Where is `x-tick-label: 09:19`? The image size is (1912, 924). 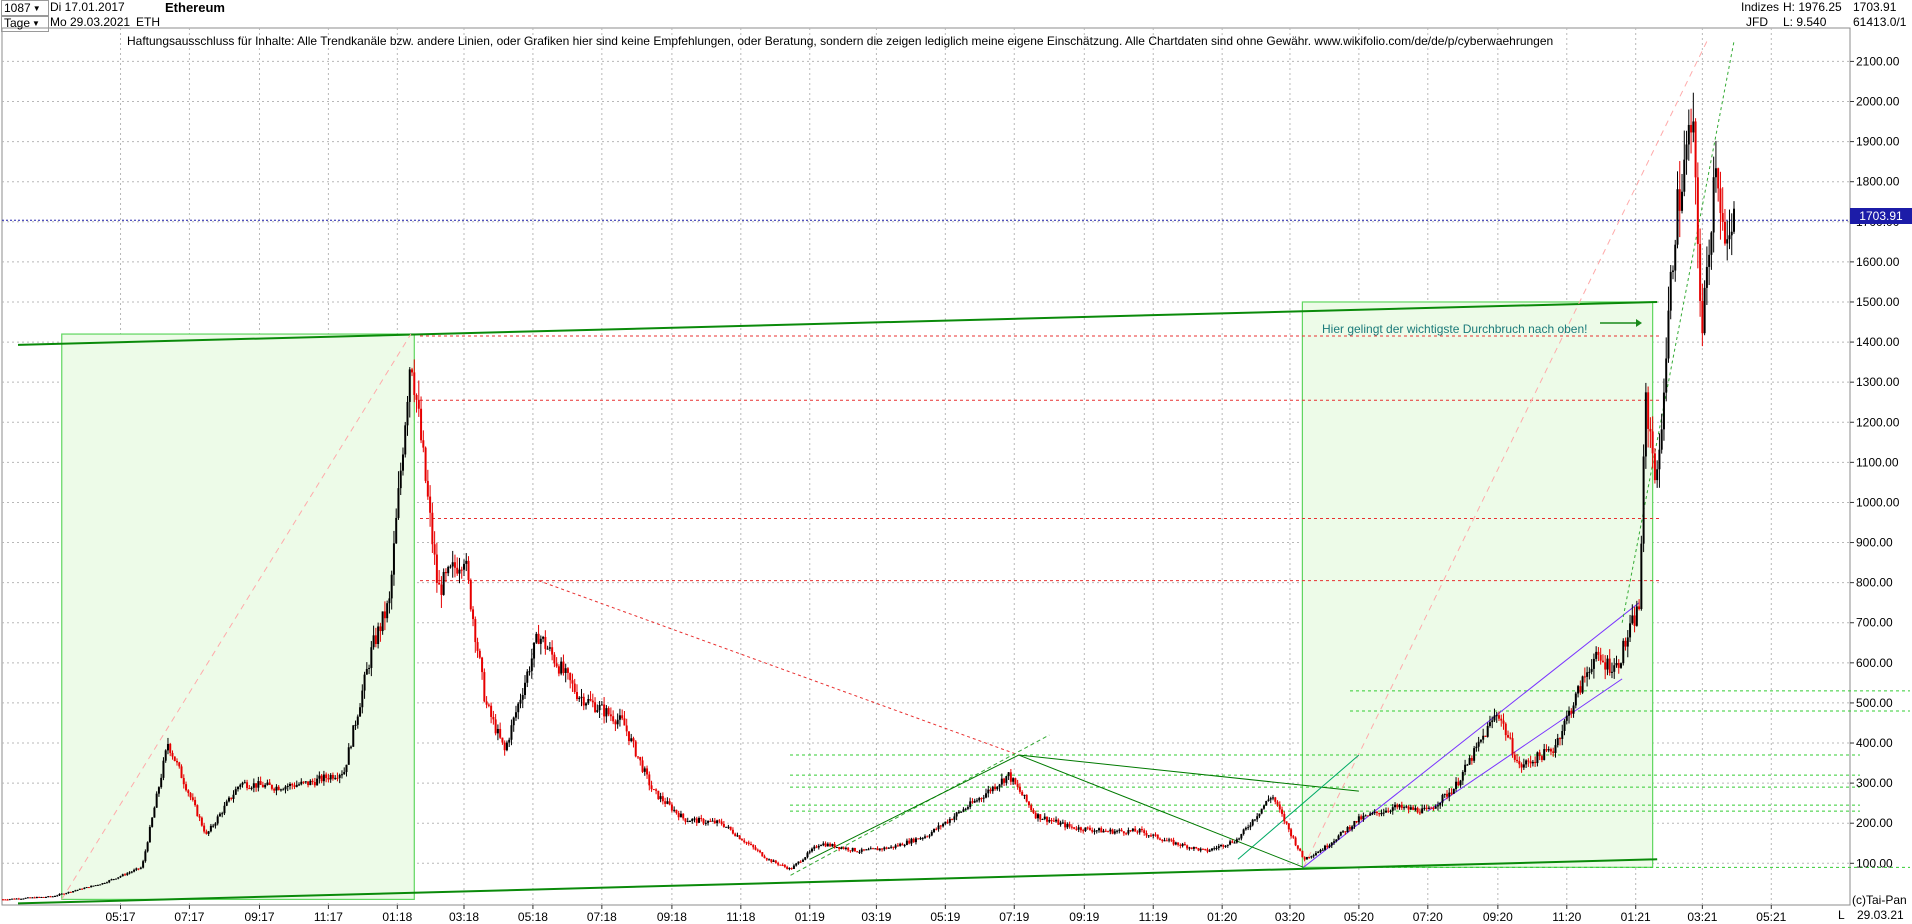 x-tick-label: 09:19 is located at coordinates (1084, 917).